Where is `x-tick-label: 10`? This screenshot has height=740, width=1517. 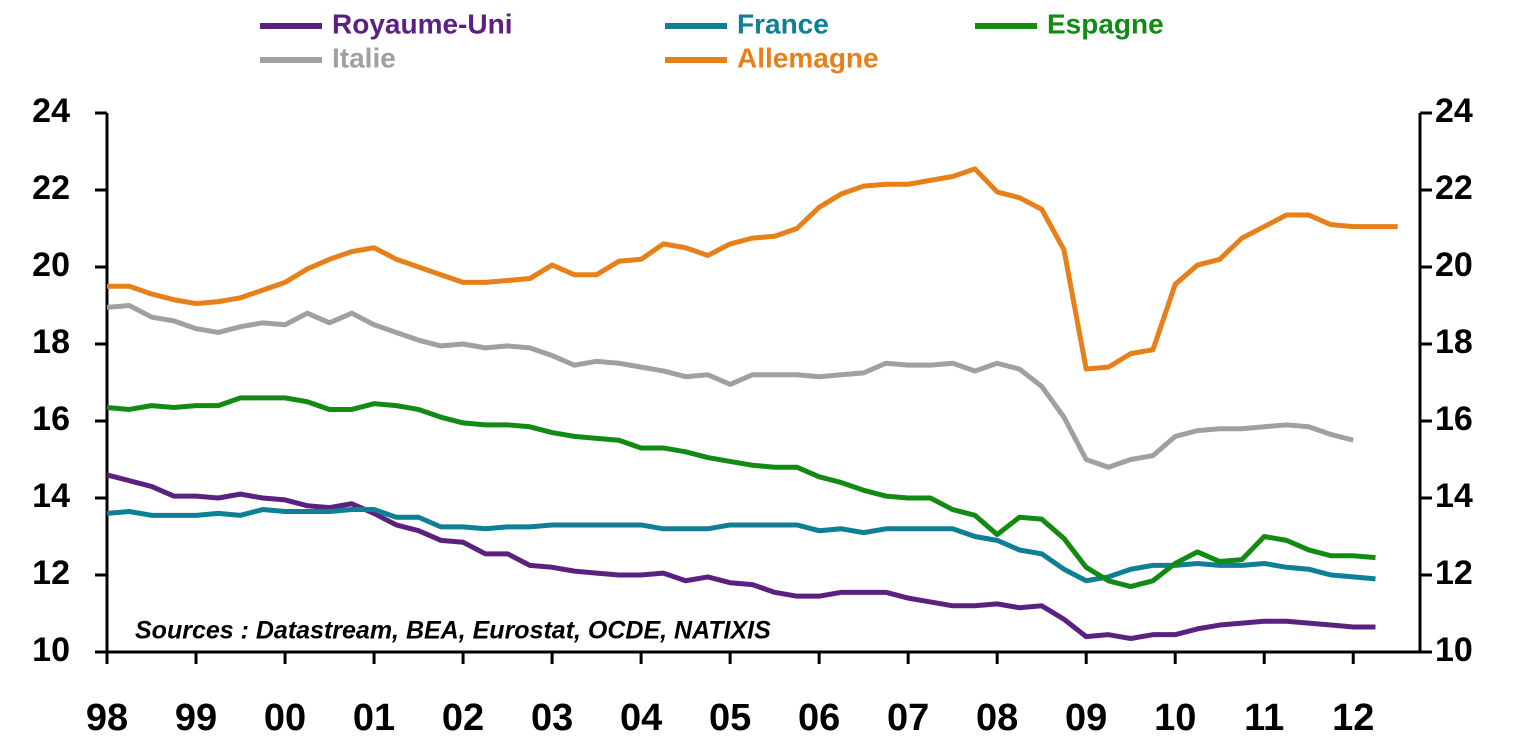 x-tick-label: 10 is located at coordinates (1175, 718).